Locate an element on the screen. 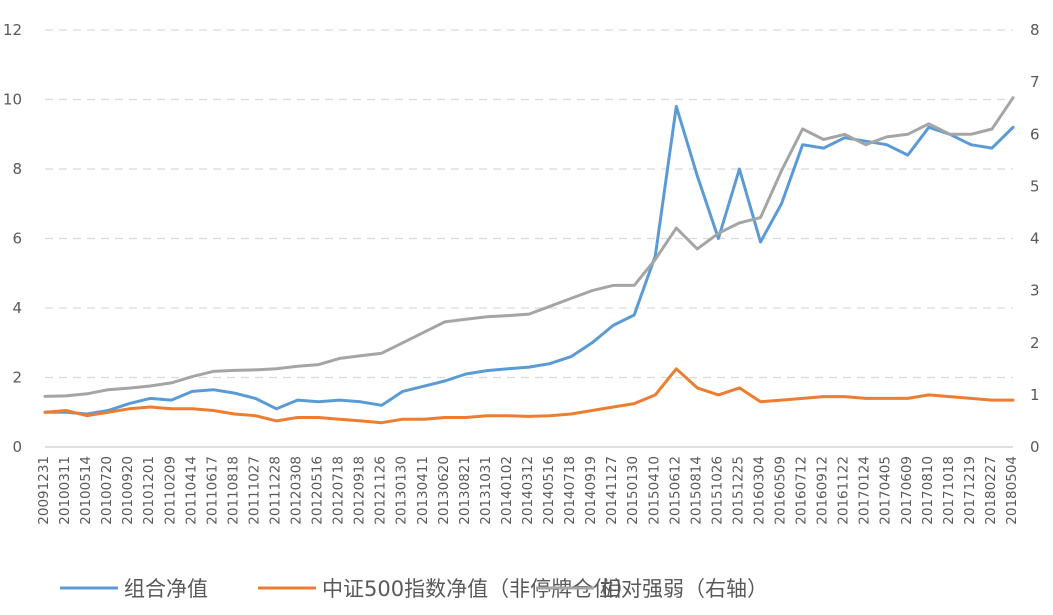  y-right-tick-label: 7 is located at coordinates (1035, 82).